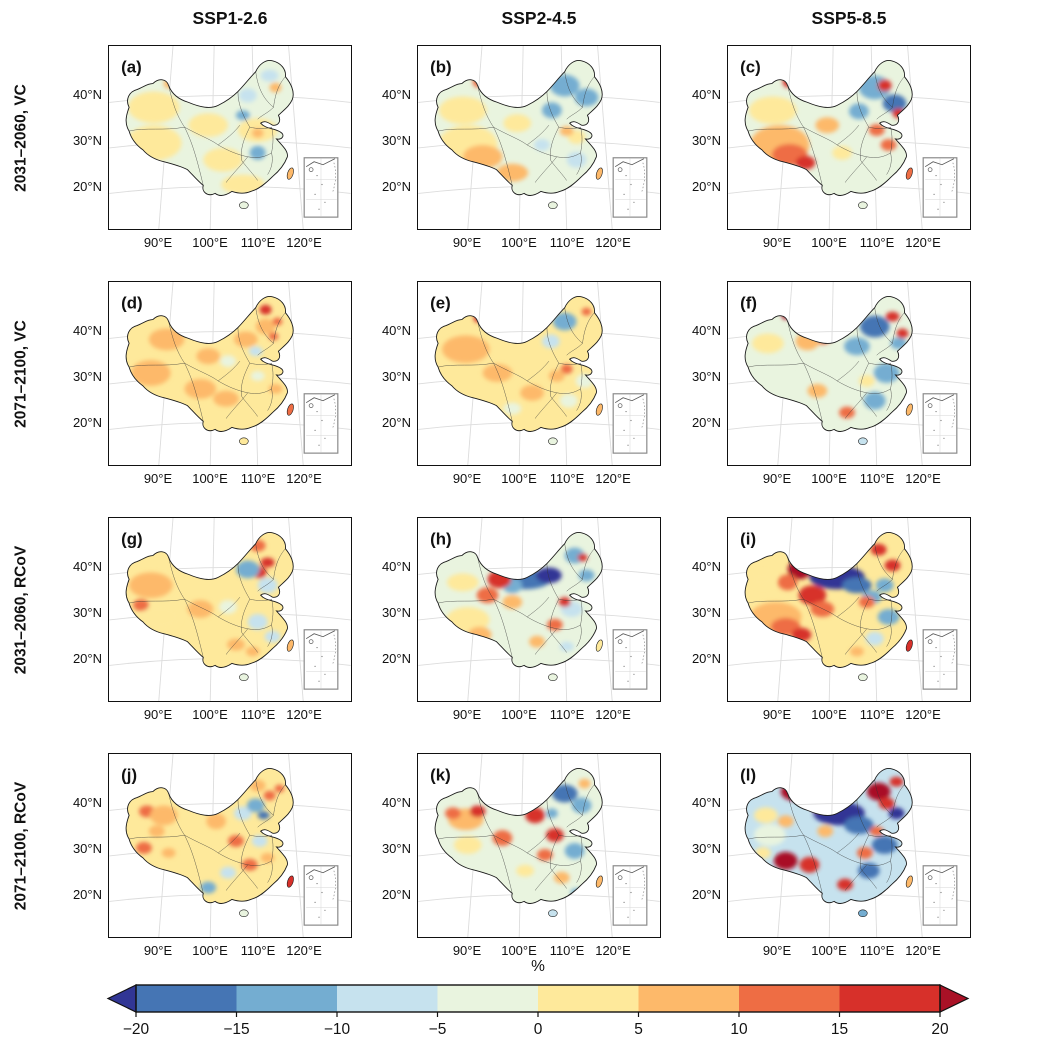 This screenshot has height=1055, width=1039. I want to click on map-panel-e: (e), so click(539, 373).